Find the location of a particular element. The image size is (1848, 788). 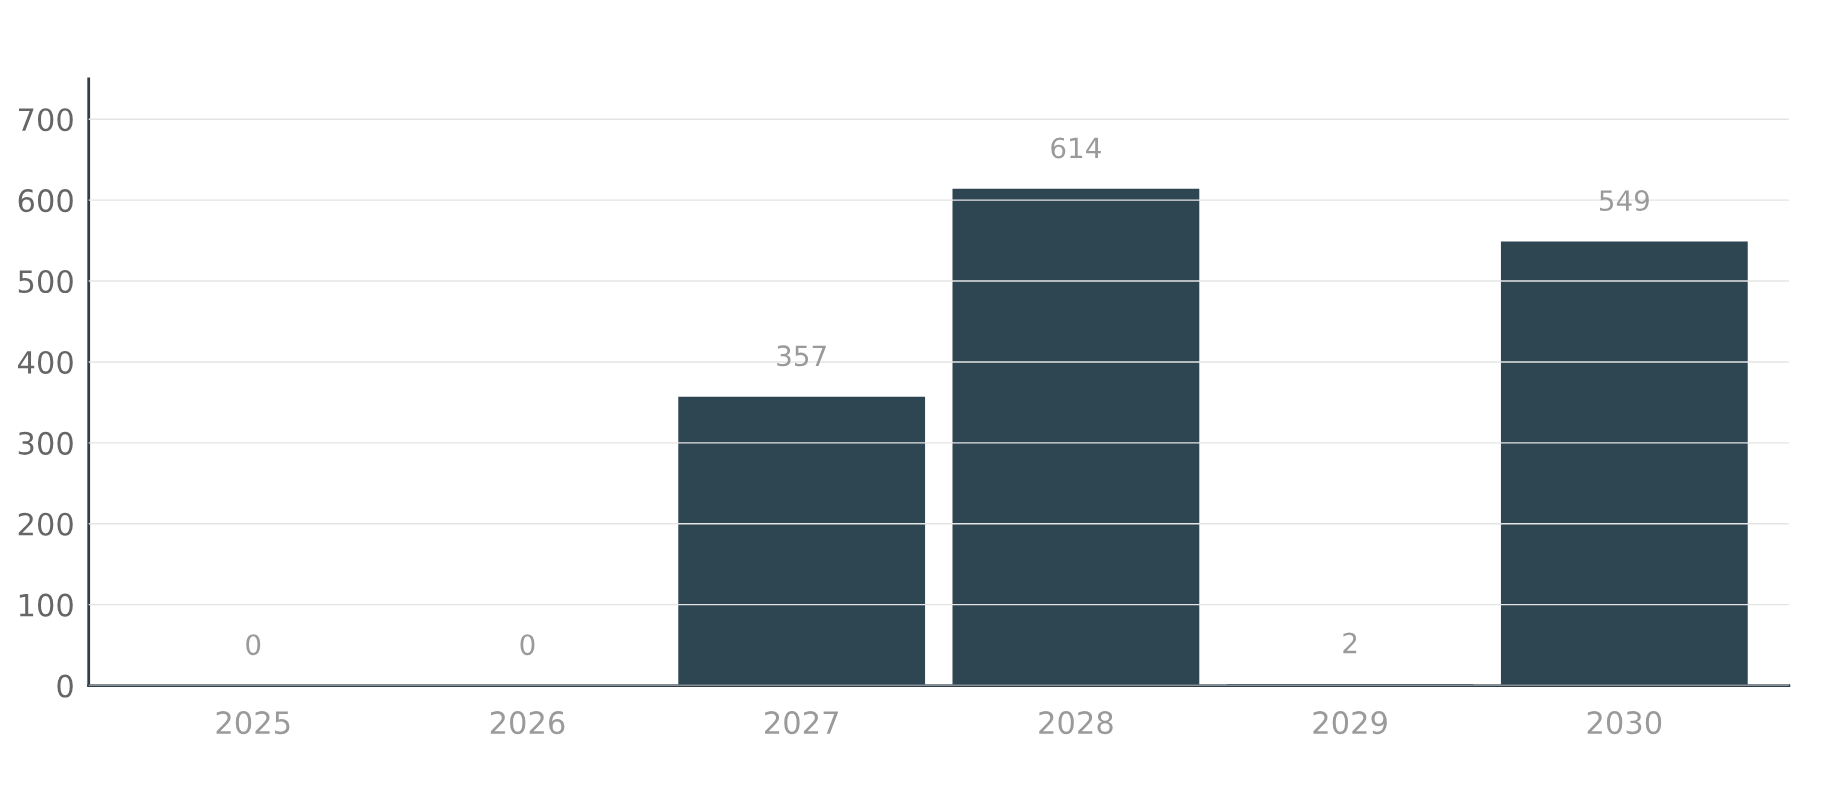

data-label: 549 is located at coordinates (1624, 201).